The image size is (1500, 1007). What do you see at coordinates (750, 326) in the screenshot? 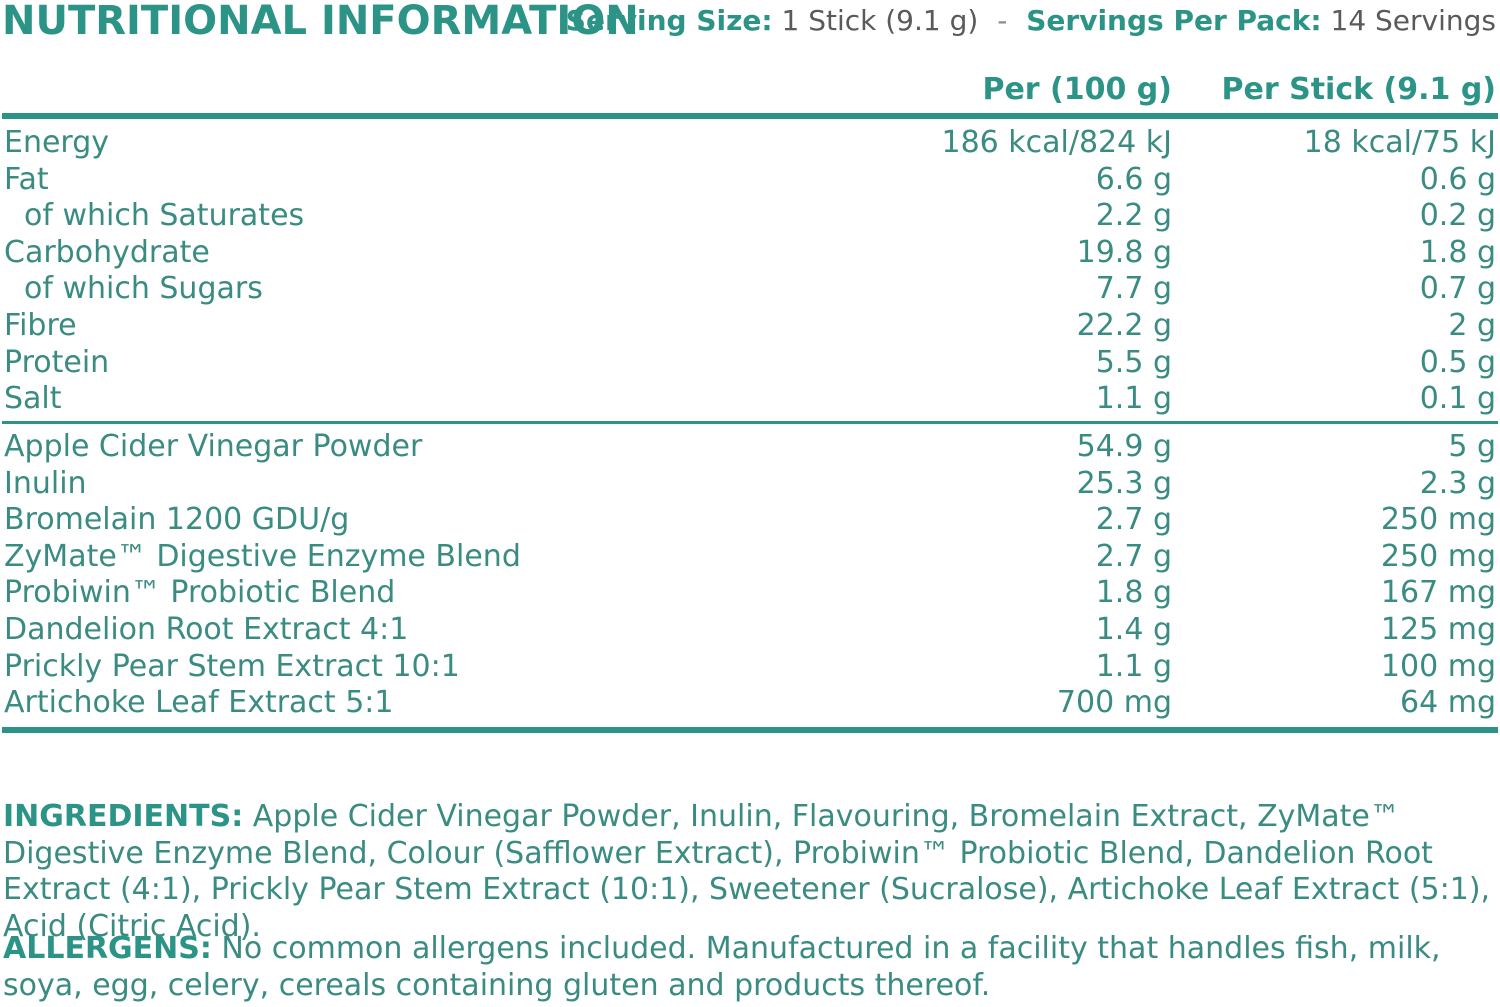
I see `nutrition-row: Fibre 22.2 g 2 g` at bounding box center [750, 326].